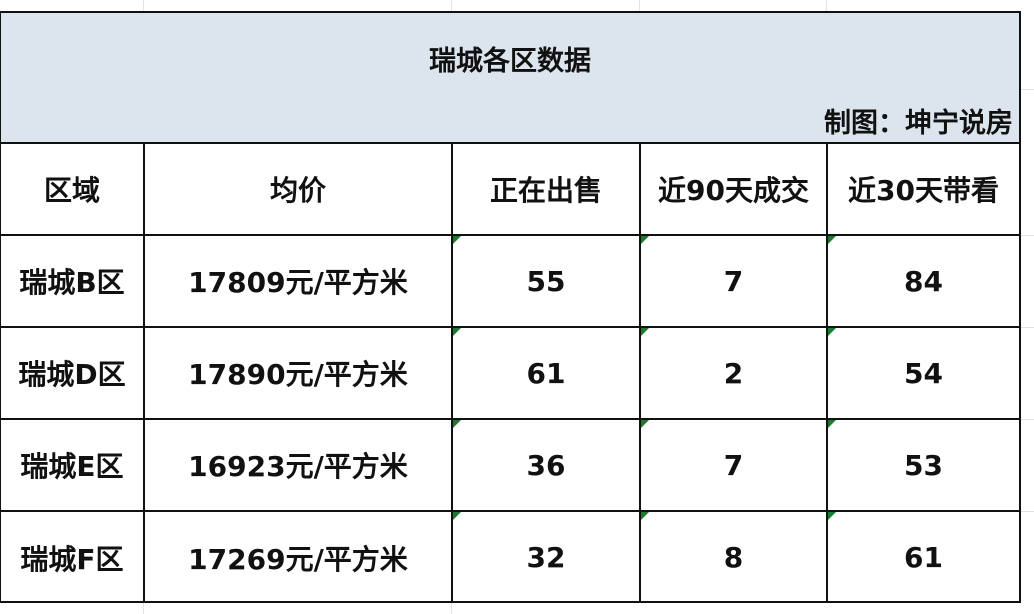 The height and width of the screenshot is (614, 1034). I want to click on cell-text: 正在出售, so click(545, 190).